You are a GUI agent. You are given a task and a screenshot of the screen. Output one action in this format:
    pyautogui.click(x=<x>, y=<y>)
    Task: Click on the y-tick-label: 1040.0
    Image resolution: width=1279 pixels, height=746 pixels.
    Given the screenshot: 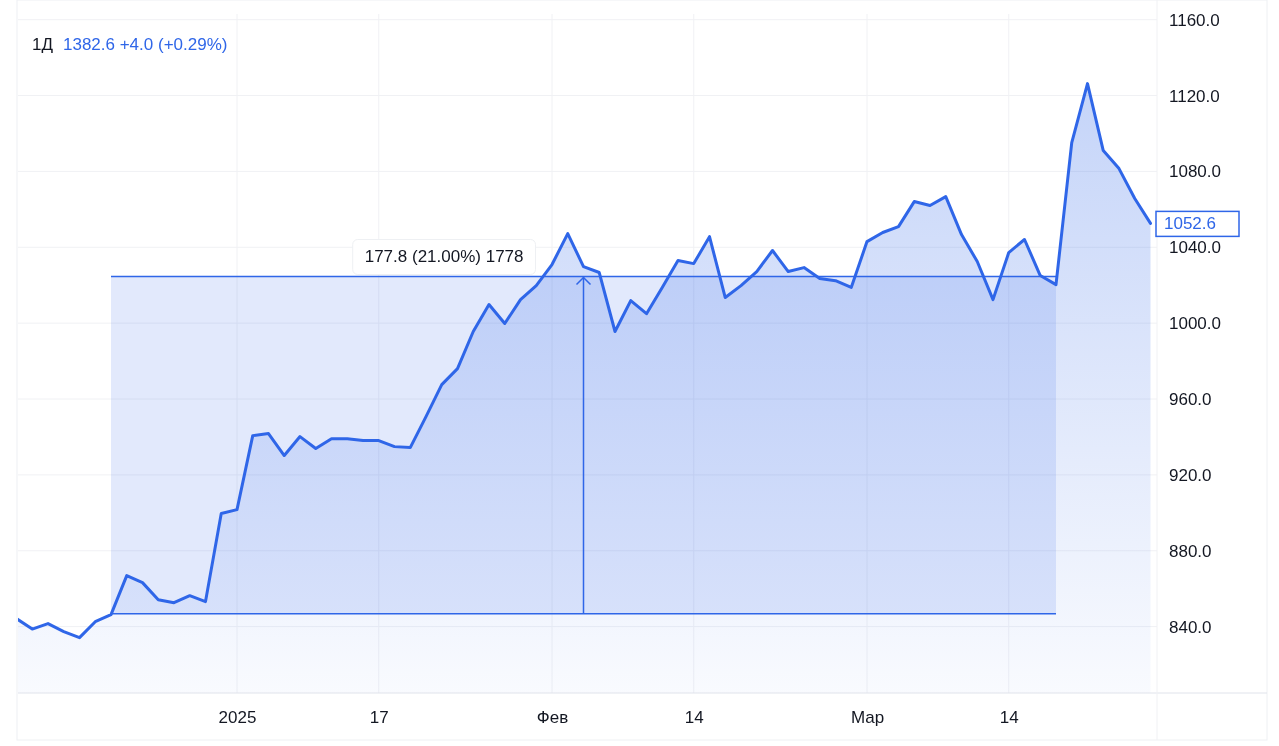 What is the action you would take?
    pyautogui.click(x=1195, y=248)
    